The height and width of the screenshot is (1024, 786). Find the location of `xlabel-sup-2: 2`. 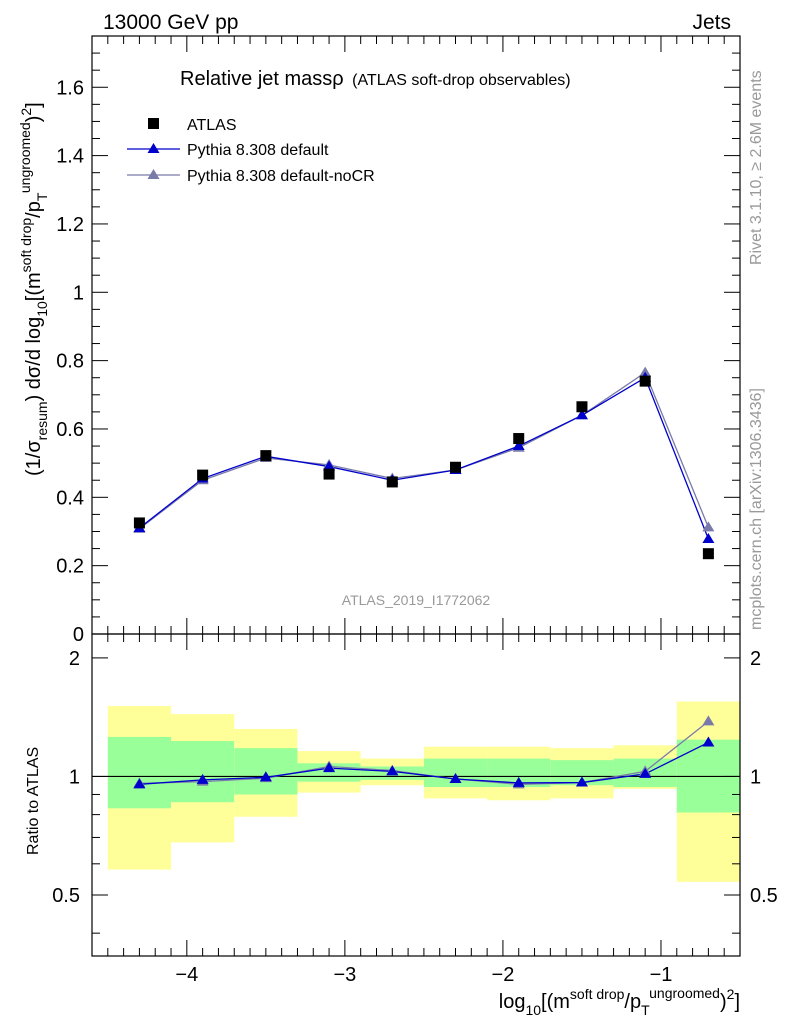

xlabel-sup-2: 2 is located at coordinates (731, 994).